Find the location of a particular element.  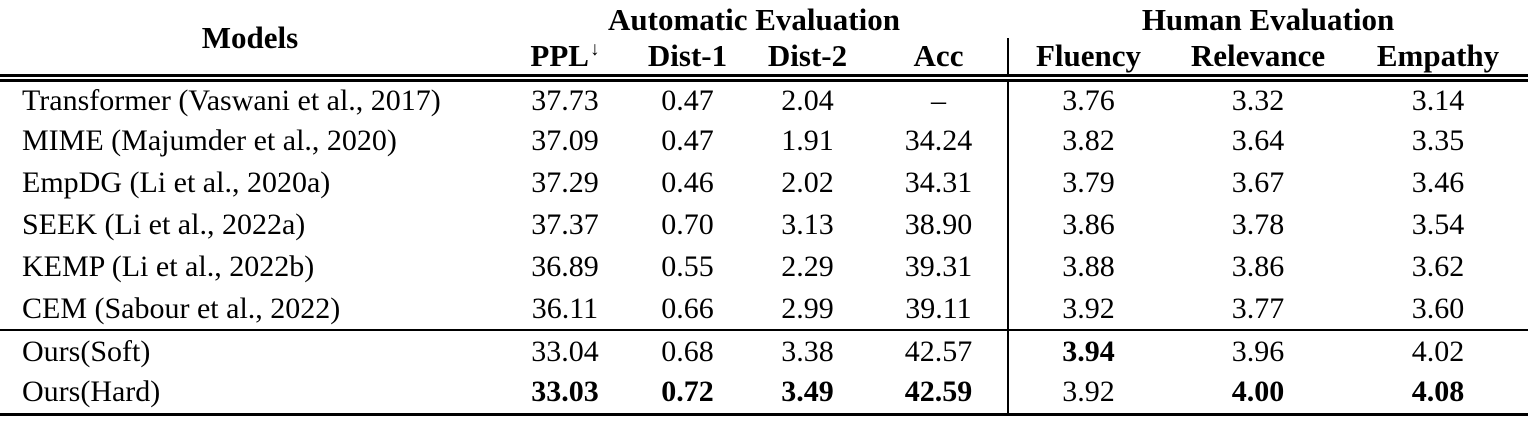

metric-value: 33.04 is located at coordinates (565, 350).